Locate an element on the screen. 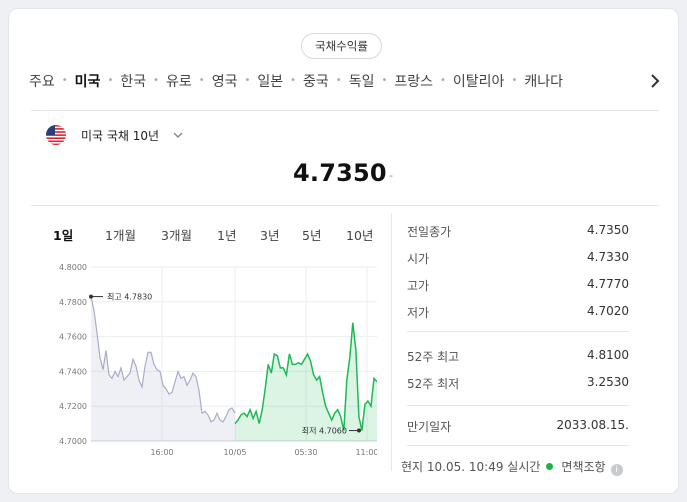  tab-period: 1일 is located at coordinates (63, 235).